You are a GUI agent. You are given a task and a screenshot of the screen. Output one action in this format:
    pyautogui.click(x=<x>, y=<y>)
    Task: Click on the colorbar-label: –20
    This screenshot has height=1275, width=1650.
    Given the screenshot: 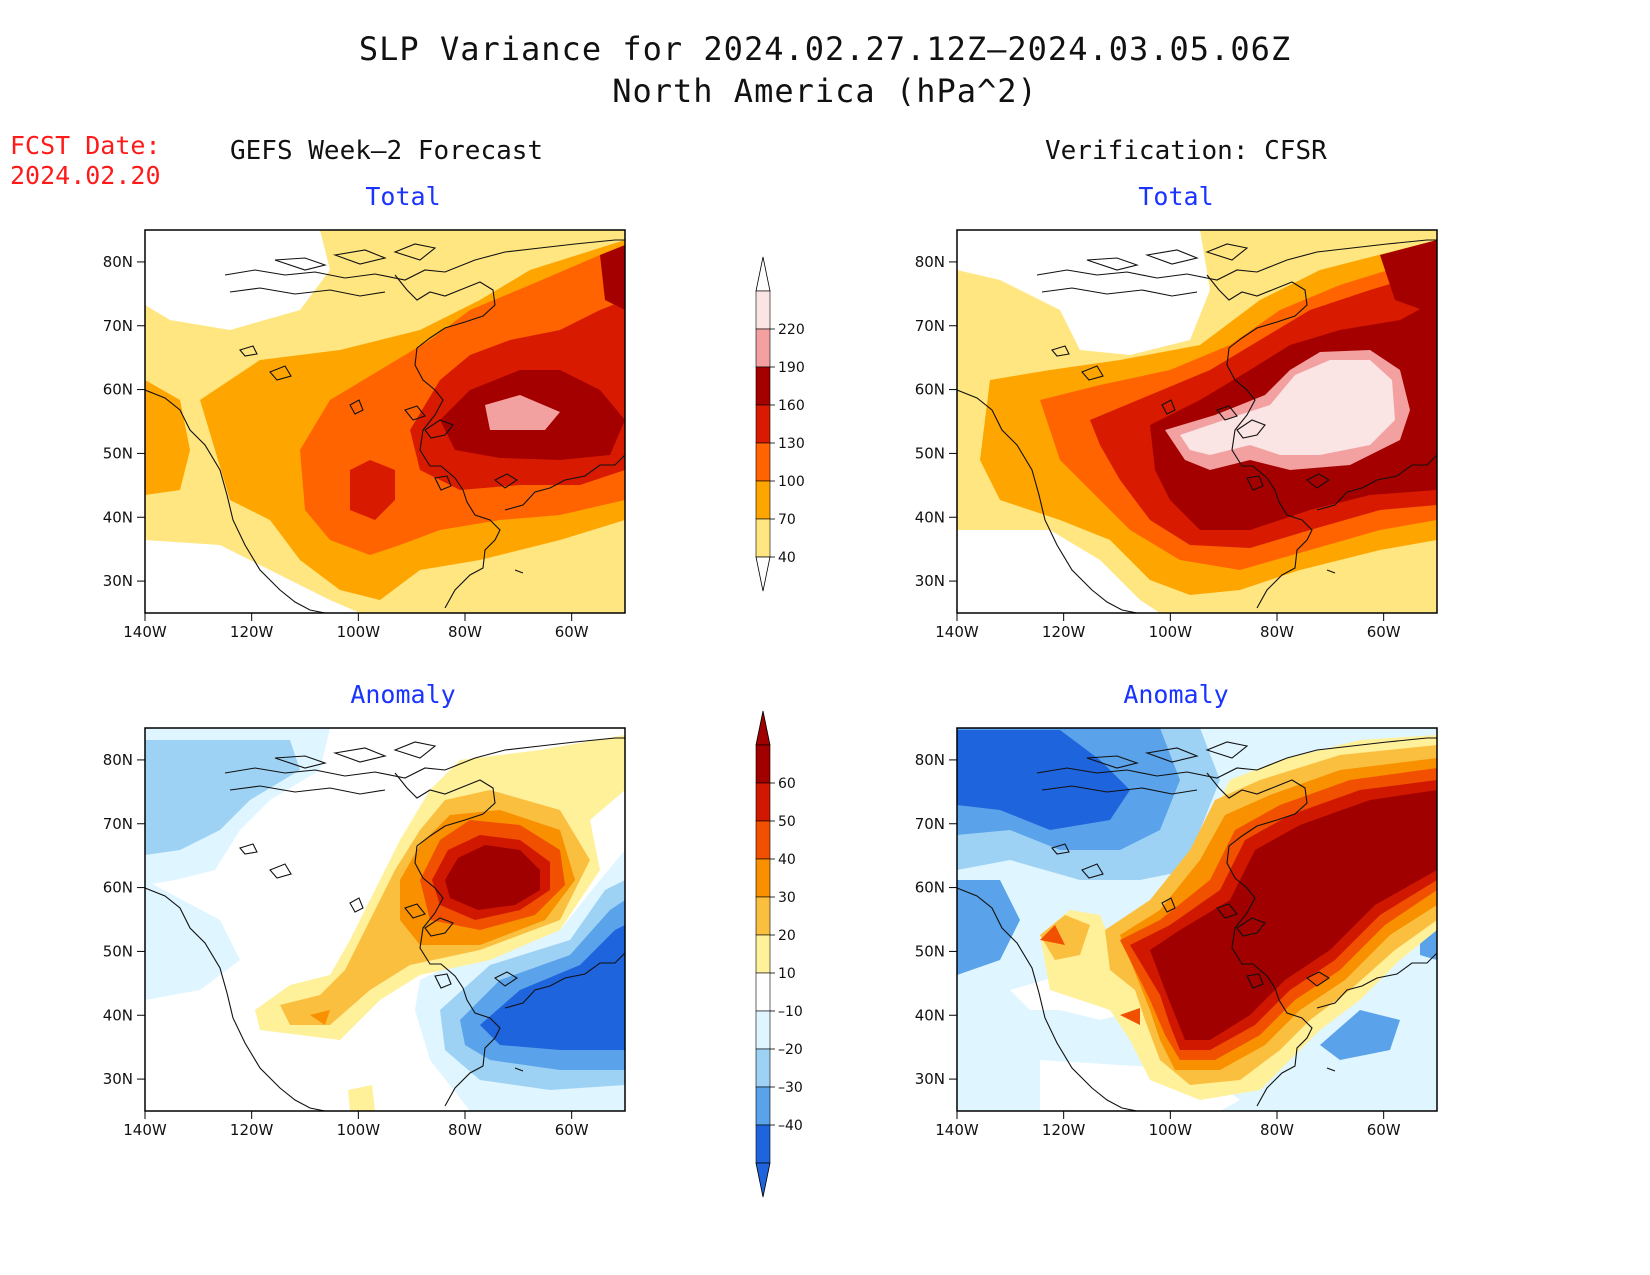 What is the action you would take?
    pyautogui.click(x=790, y=1050)
    